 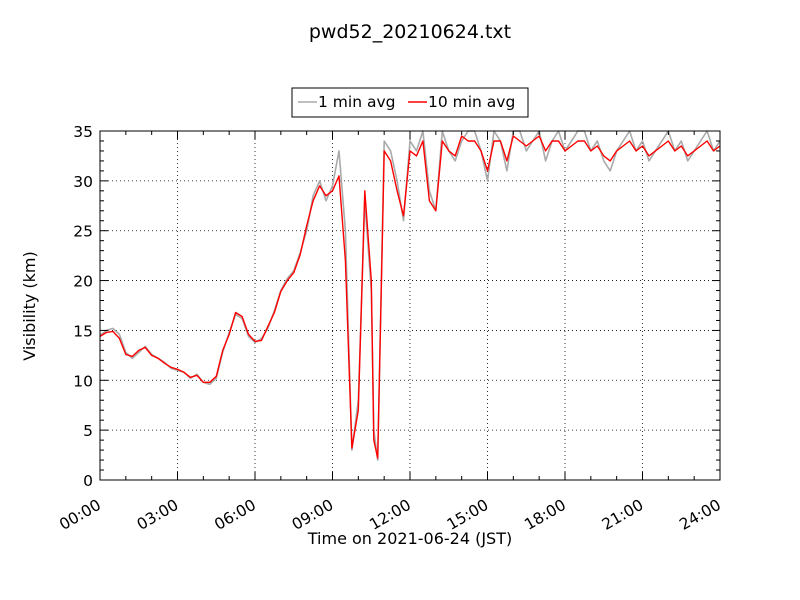 What do you see at coordinates (83, 132) in the screenshot?
I see `y-tick-label: 35` at bounding box center [83, 132].